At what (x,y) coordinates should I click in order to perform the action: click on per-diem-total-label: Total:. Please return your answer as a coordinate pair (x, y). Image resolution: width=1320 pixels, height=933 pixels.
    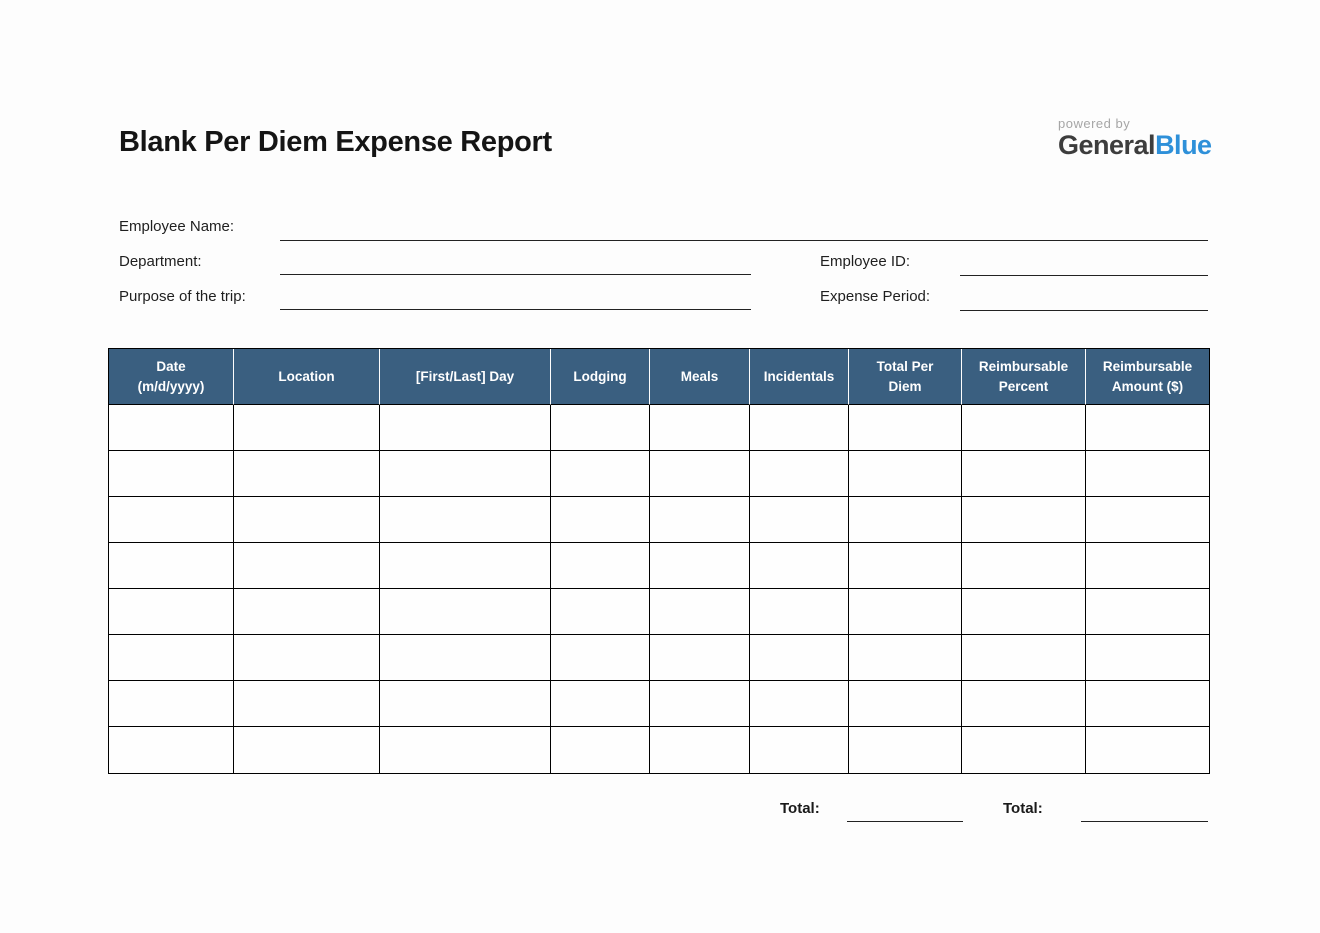
    Looking at the image, I should click on (800, 808).